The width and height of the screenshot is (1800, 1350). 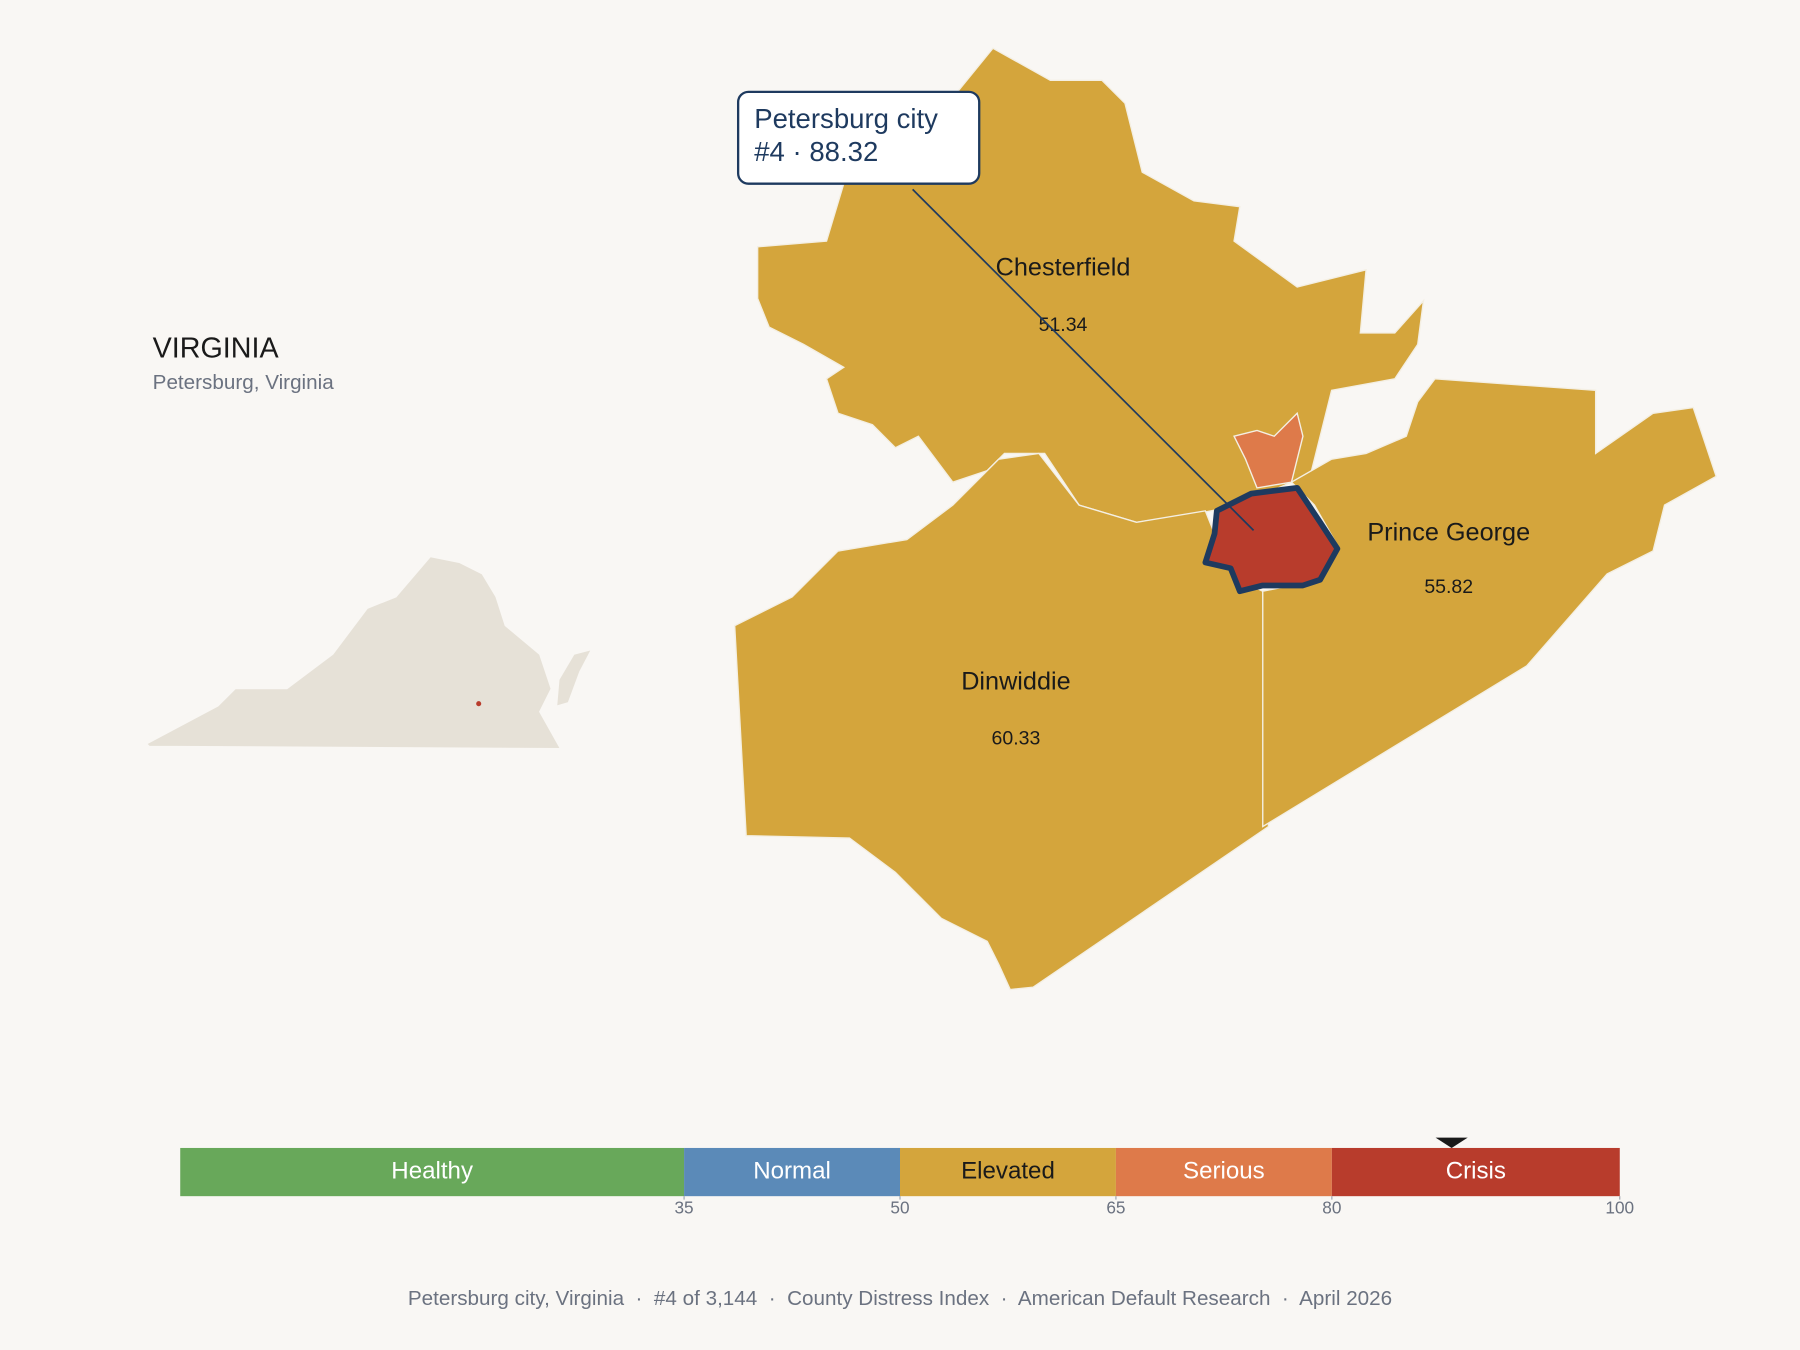 I want to click on legend-label: Healthy, so click(x=432, y=1170).